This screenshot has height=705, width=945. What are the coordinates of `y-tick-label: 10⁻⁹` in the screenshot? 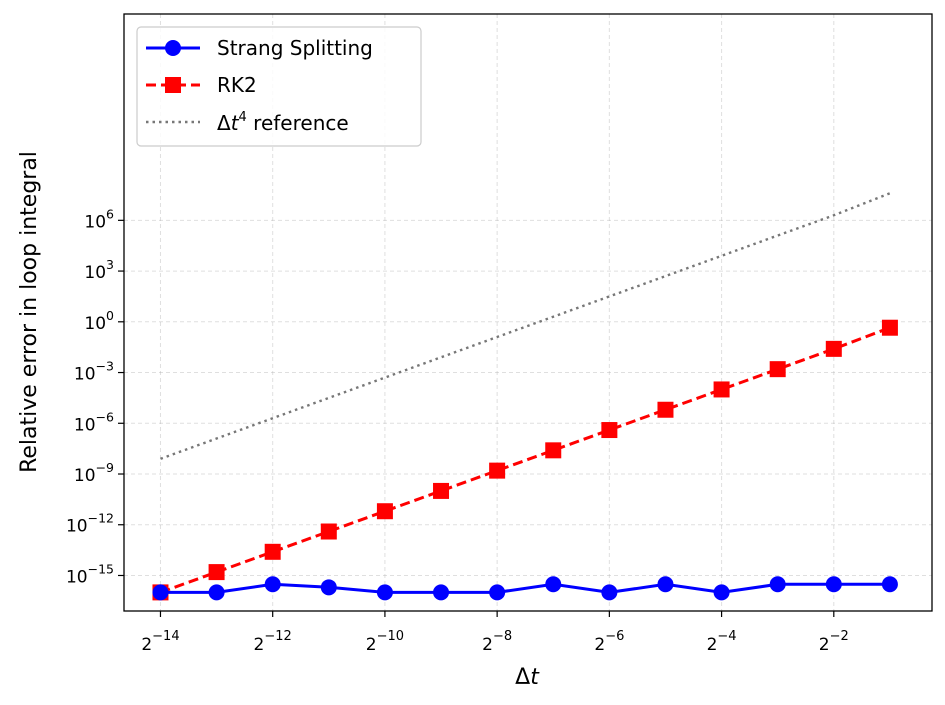 It's located at (94, 473).